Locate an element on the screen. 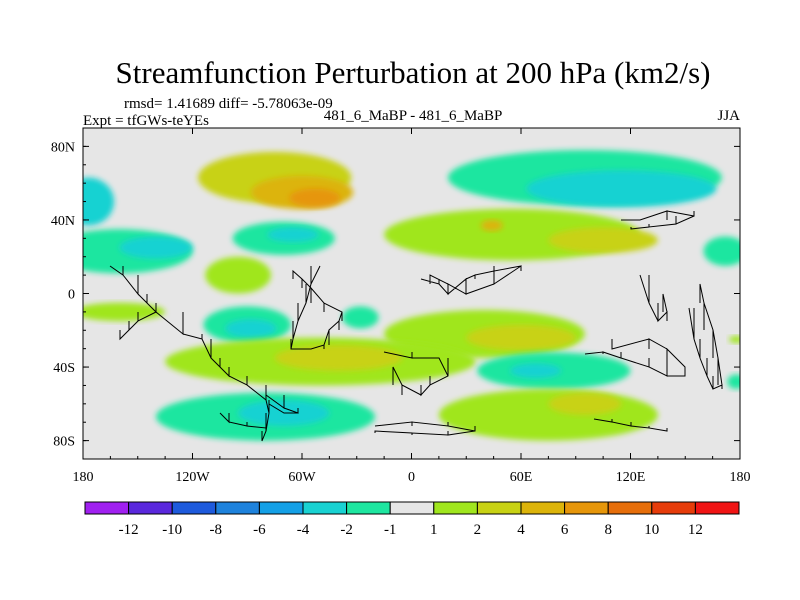 The width and height of the screenshot is (800, 600). colorbar-label-4: -4 is located at coordinates (303, 530).